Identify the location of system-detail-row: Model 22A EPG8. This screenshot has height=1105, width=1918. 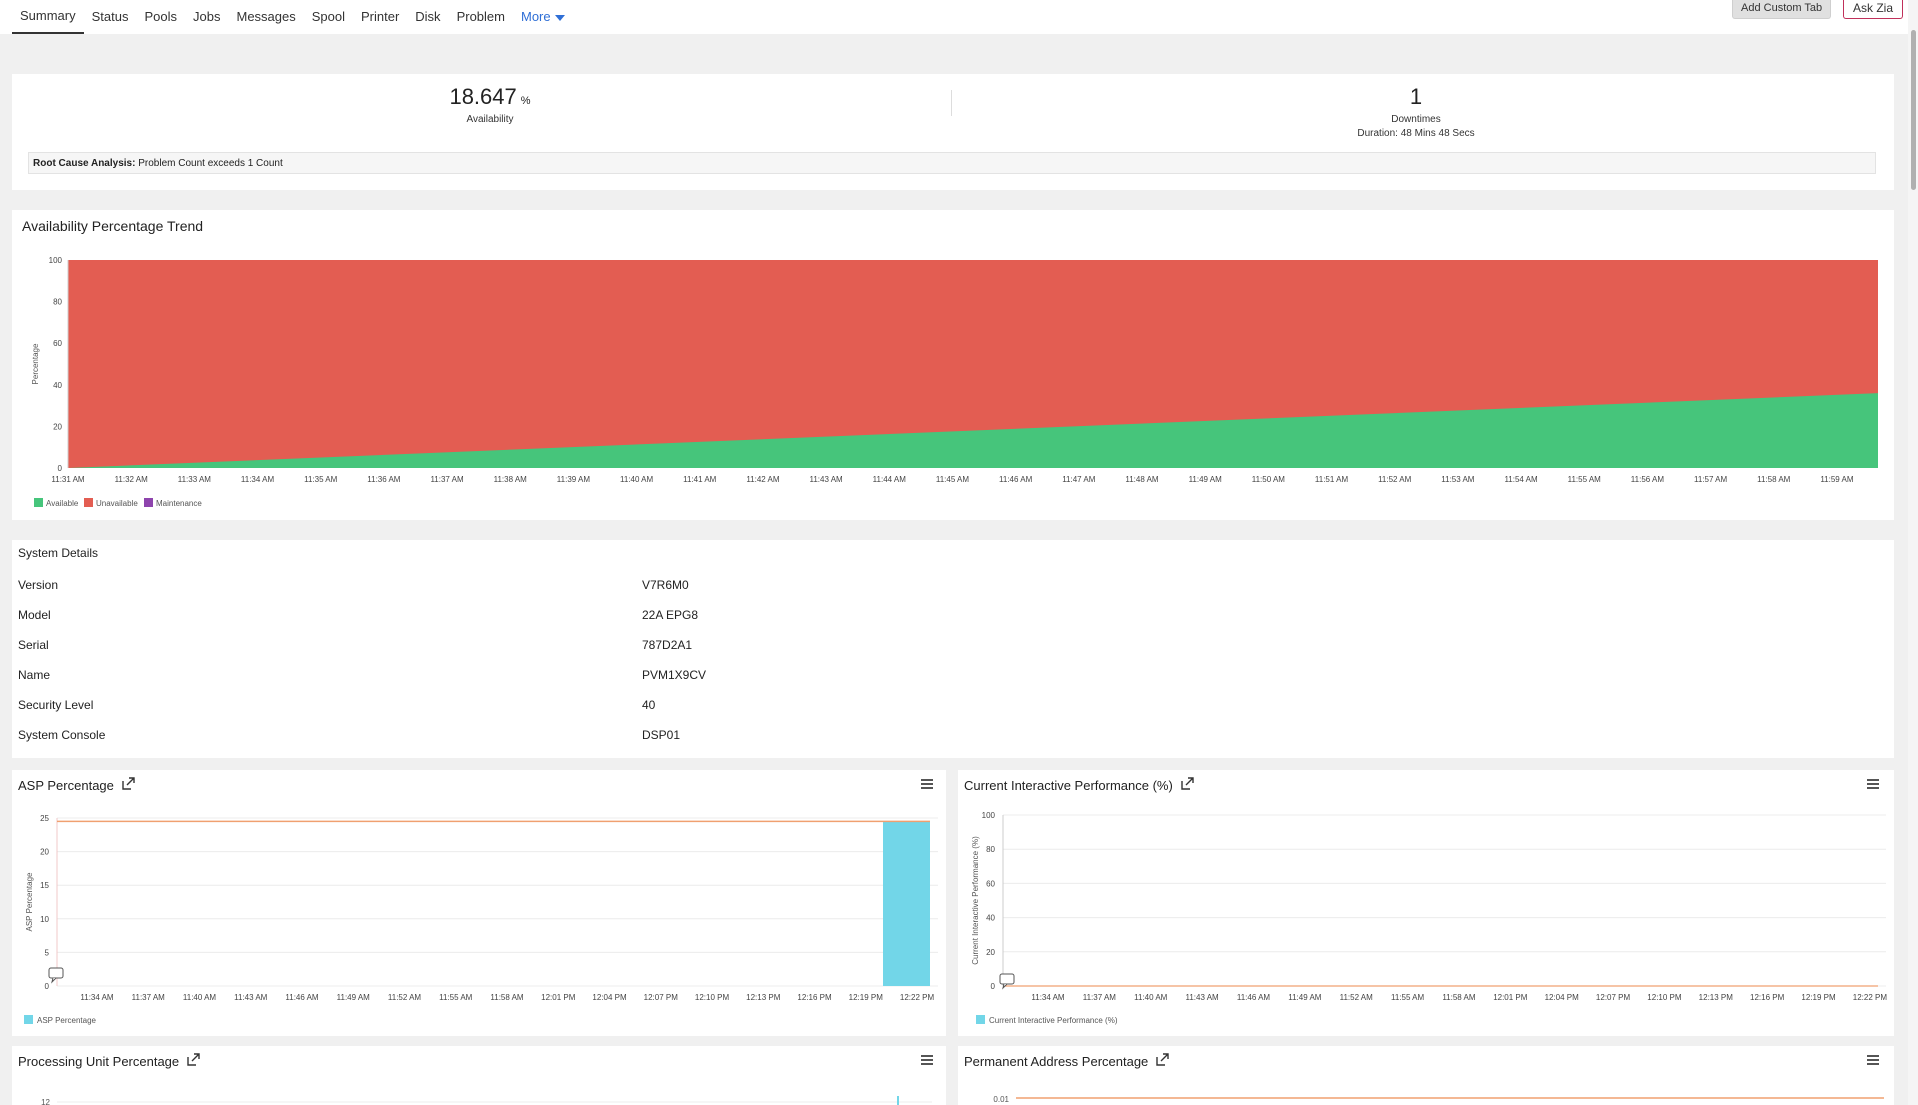
(953, 615).